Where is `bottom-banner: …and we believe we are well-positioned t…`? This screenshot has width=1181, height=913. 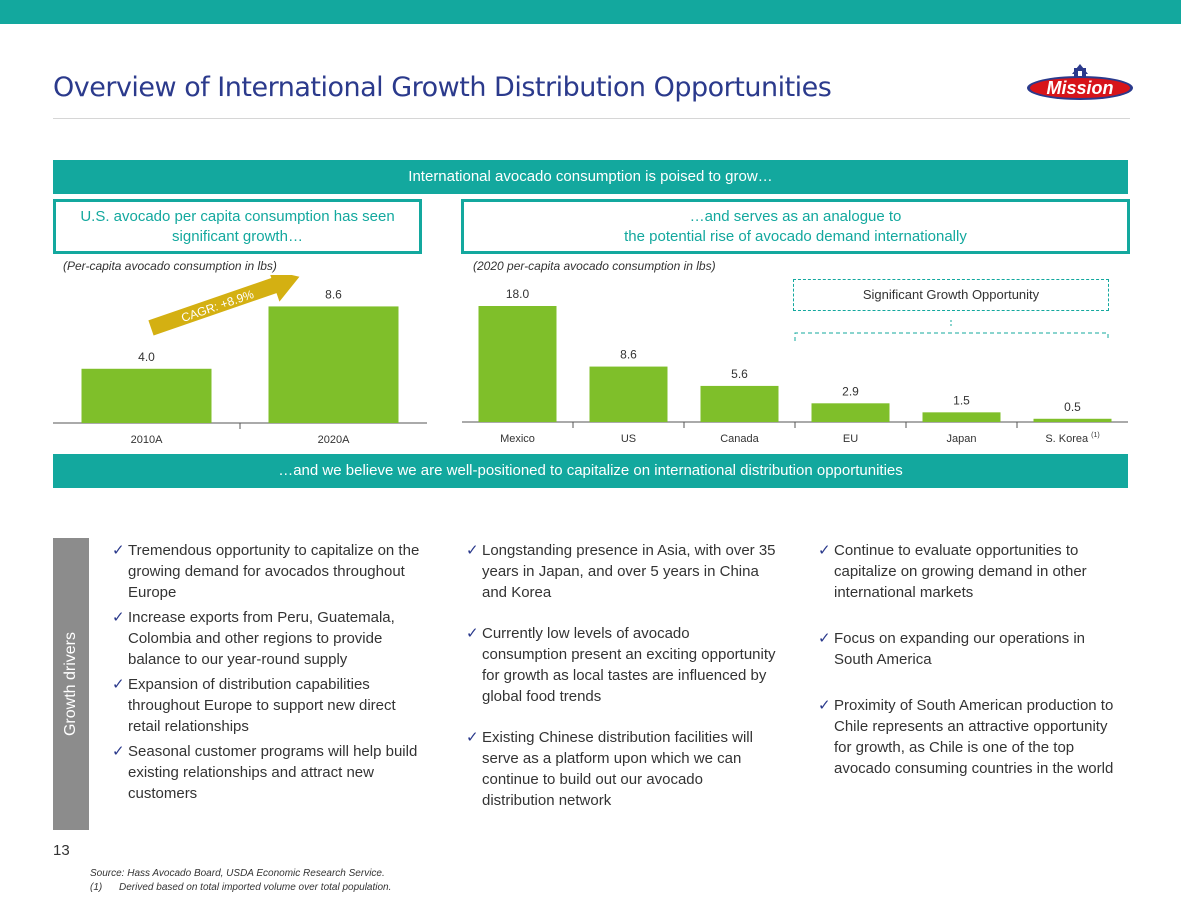
bottom-banner: …and we believe we are well-positioned t… is located at coordinates (590, 471).